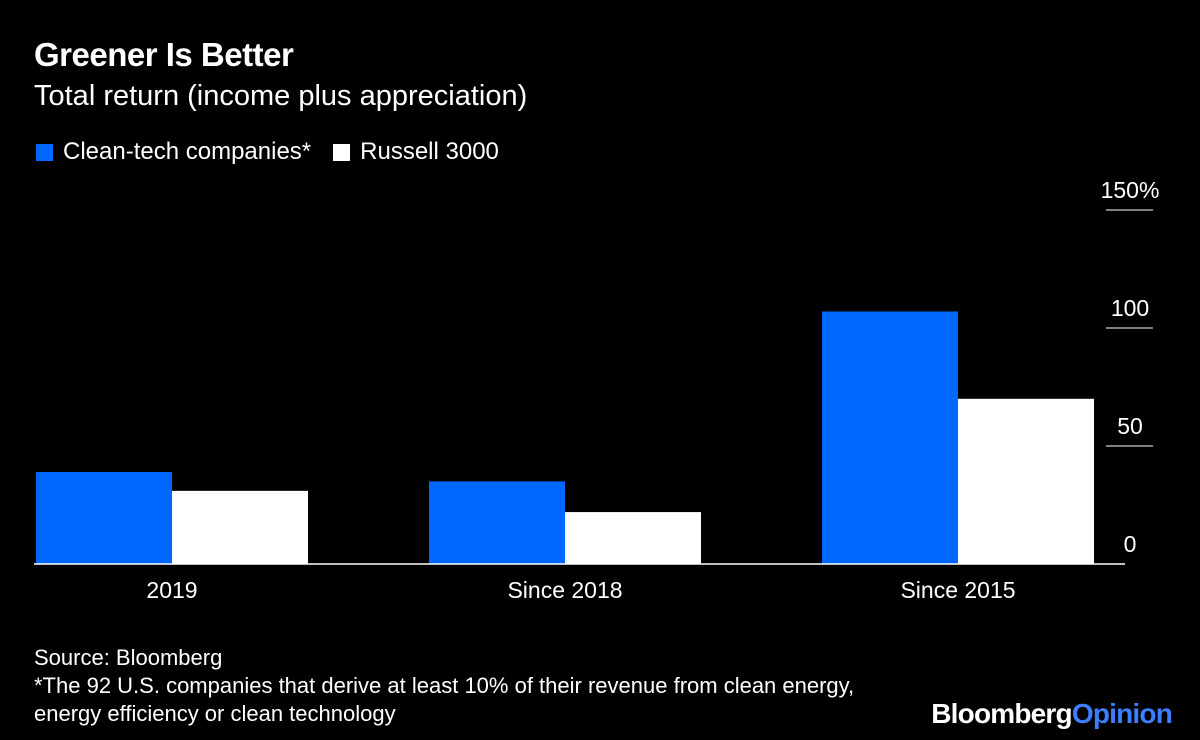 The image size is (1200, 740). What do you see at coordinates (564, 590) in the screenshot?
I see `x-tick-label: Since 2018` at bounding box center [564, 590].